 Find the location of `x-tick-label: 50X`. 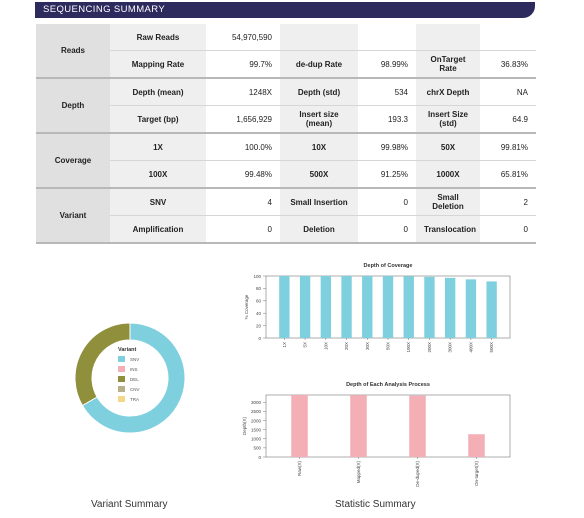

x-tick-label: 50X is located at coordinates (388, 346).